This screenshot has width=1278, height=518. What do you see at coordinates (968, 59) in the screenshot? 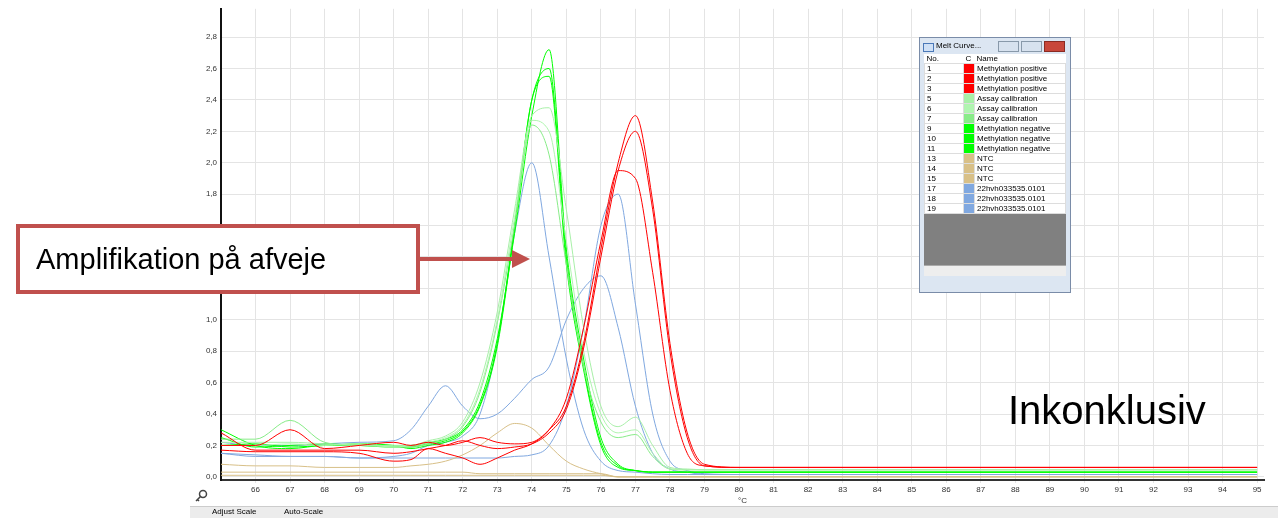
I see `annotation: C` at bounding box center [968, 59].